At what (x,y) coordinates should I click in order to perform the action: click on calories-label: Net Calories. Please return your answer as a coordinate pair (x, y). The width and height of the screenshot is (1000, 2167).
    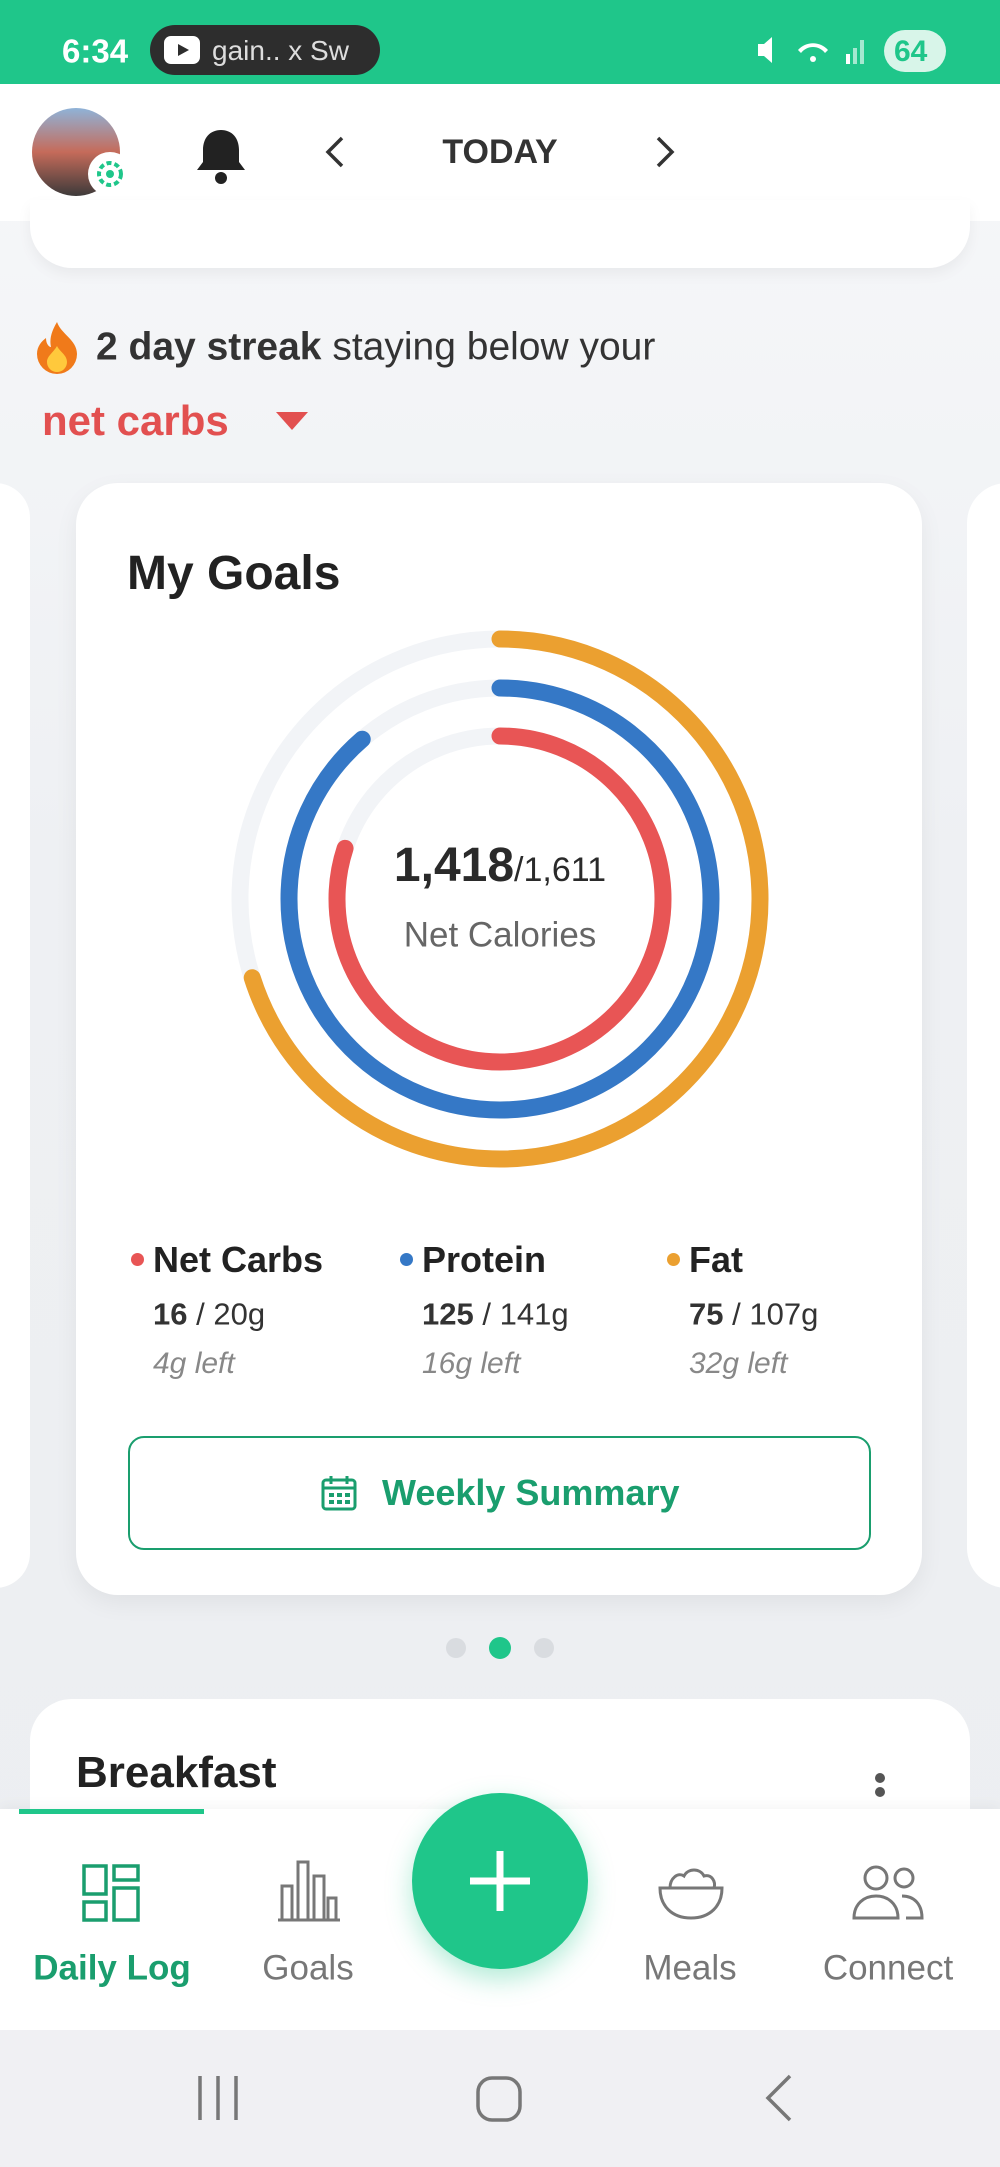
    Looking at the image, I should click on (500, 935).